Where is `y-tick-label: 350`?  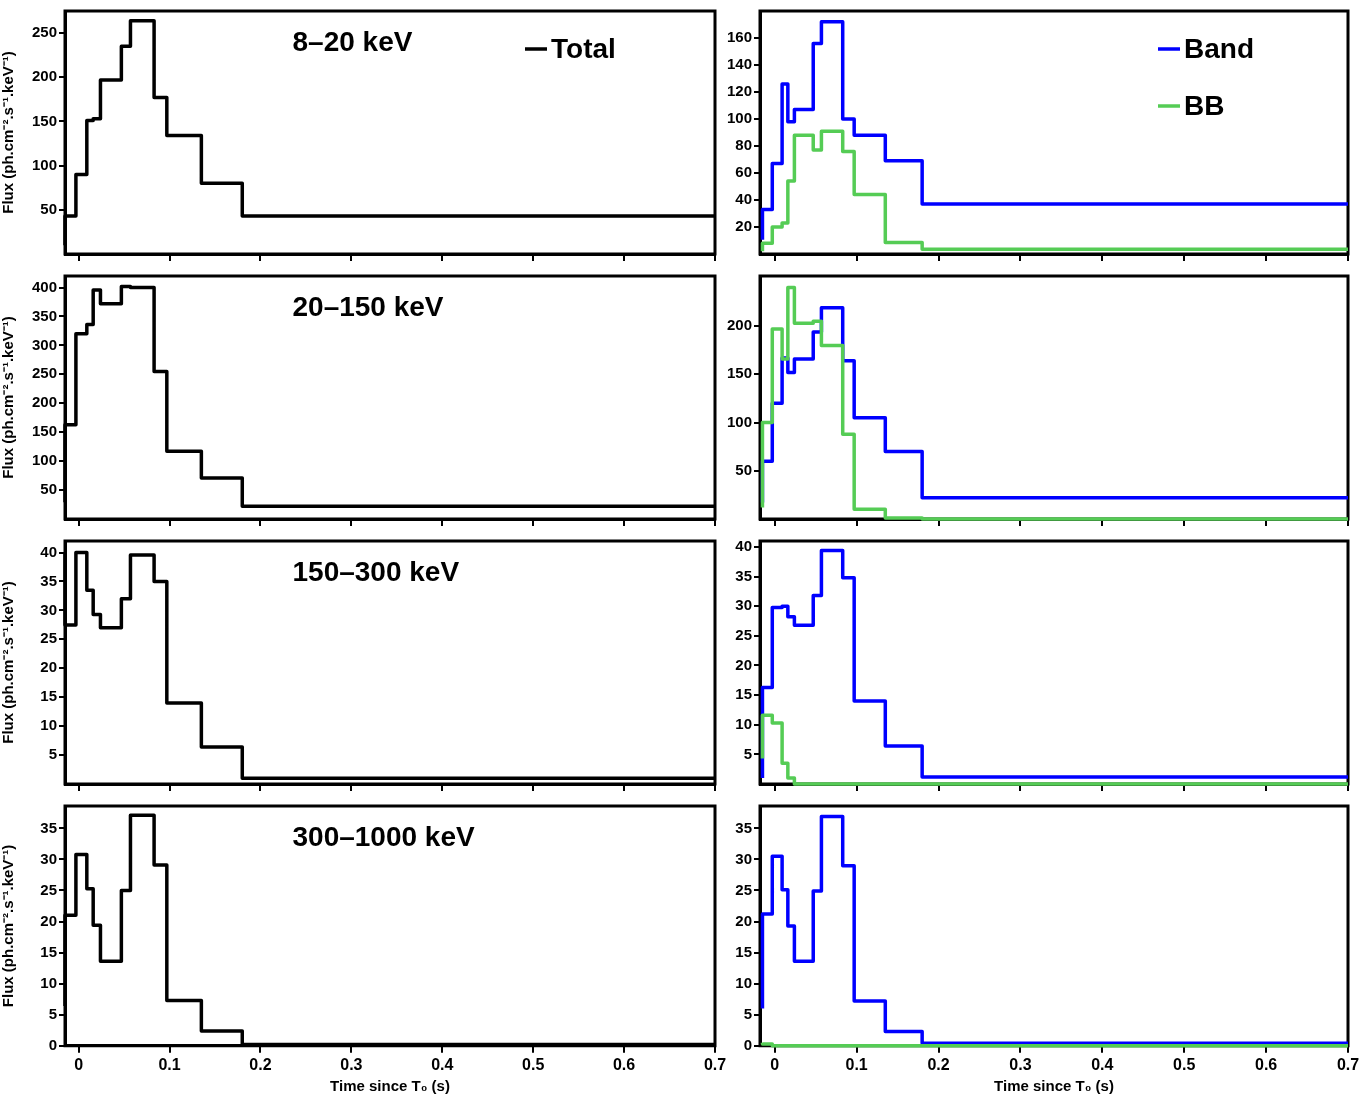
y-tick-label: 350 is located at coordinates (44, 315).